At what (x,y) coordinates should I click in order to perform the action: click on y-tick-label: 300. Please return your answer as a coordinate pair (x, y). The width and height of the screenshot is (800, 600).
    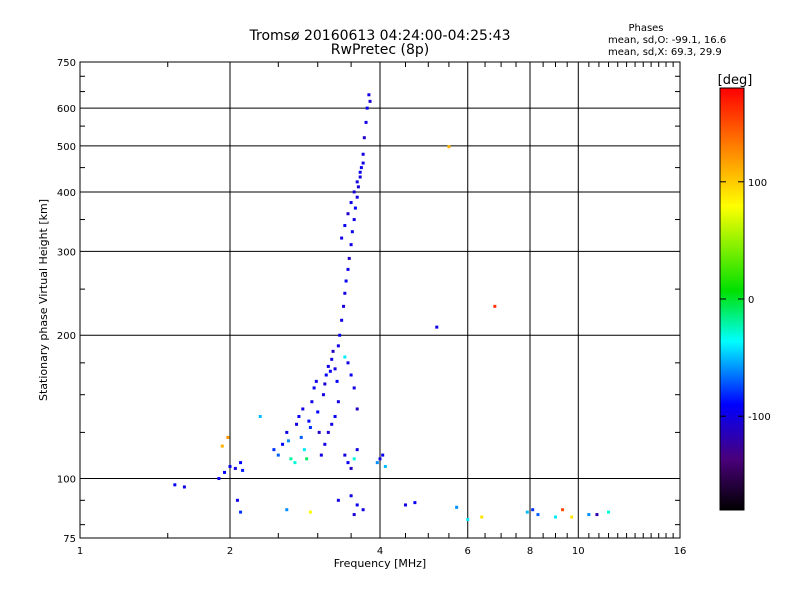
    Looking at the image, I should click on (66, 252).